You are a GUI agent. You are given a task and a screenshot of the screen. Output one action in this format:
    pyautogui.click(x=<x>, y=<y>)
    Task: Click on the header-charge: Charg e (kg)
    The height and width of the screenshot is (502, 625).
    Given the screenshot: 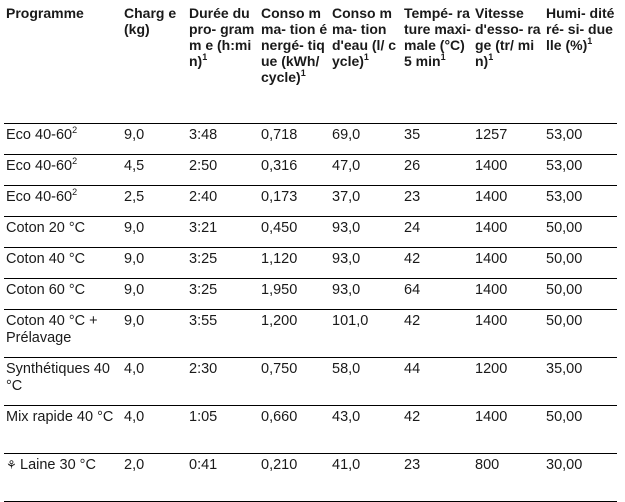 What is the action you would take?
    pyautogui.click(x=154, y=63)
    